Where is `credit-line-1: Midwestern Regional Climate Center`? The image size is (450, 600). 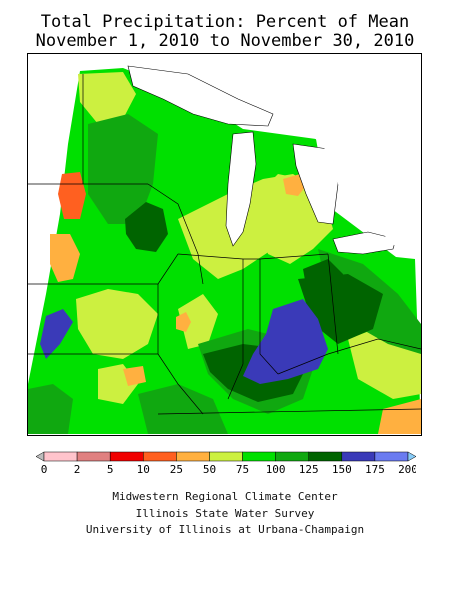
credit-line-1: Midwestern Regional Climate Center is located at coordinates (225, 496).